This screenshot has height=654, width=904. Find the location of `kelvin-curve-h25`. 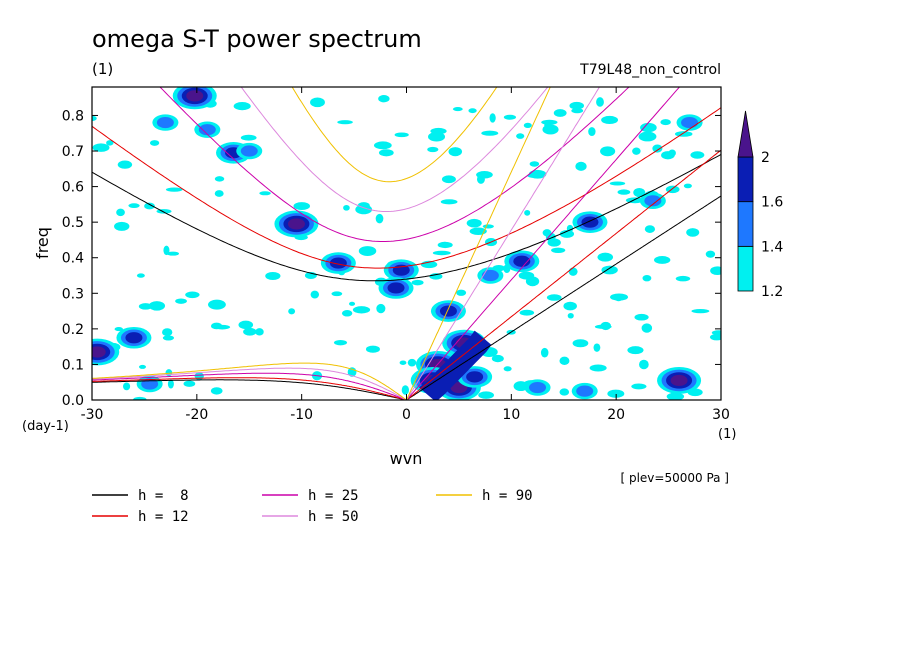

kelvin-curve-h25 is located at coordinates (543, 243).